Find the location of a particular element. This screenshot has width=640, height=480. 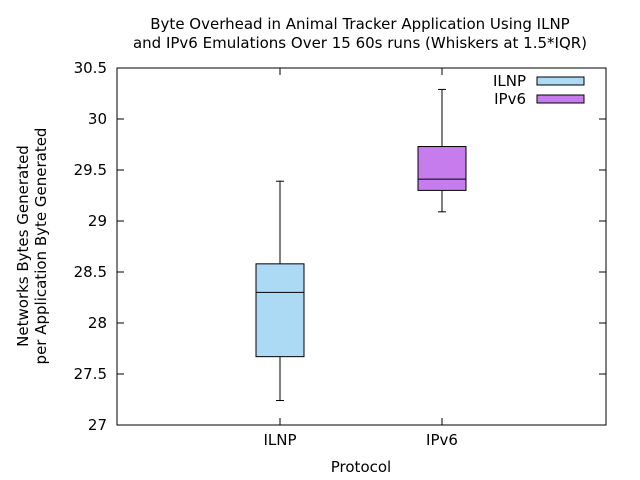

y-axis-label-line2: per Application Byte Generated is located at coordinates (41, 246).